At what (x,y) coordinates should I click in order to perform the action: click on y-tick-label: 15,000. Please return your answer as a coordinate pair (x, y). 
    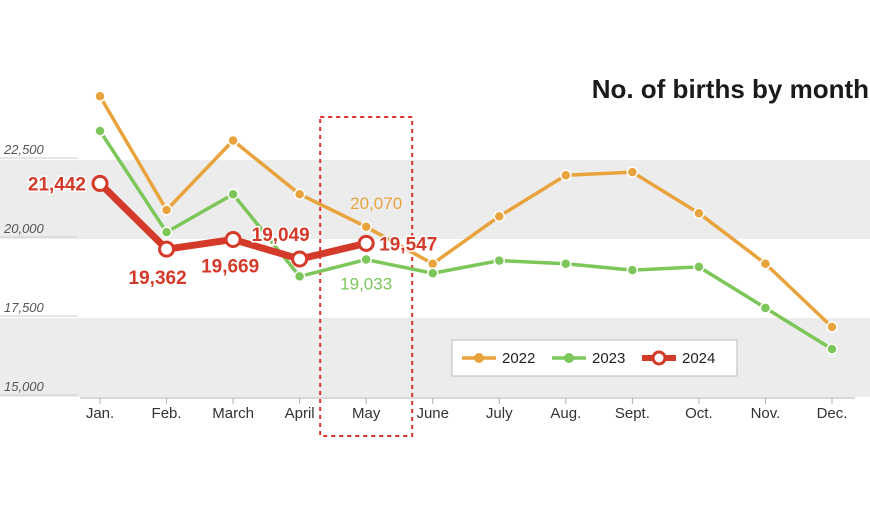
    Looking at the image, I should click on (24, 386).